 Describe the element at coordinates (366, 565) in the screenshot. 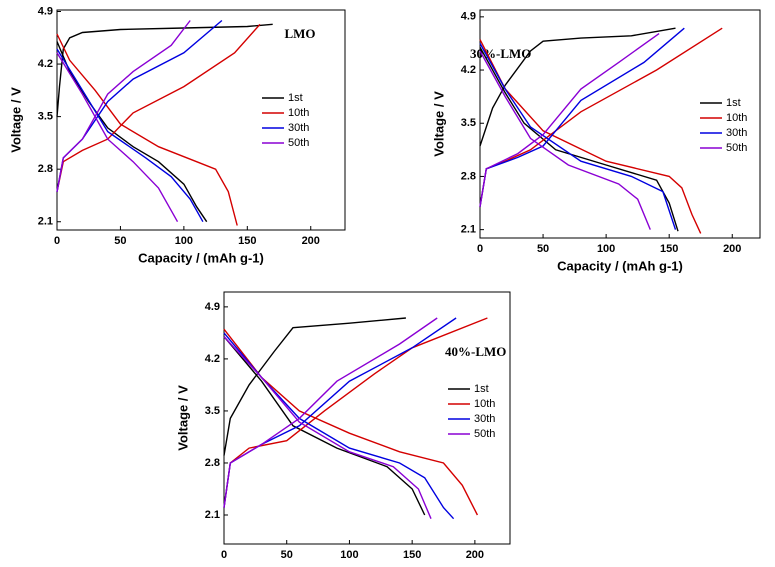

I see `x-axis-label: Capacity / mAh g-1` at that location.